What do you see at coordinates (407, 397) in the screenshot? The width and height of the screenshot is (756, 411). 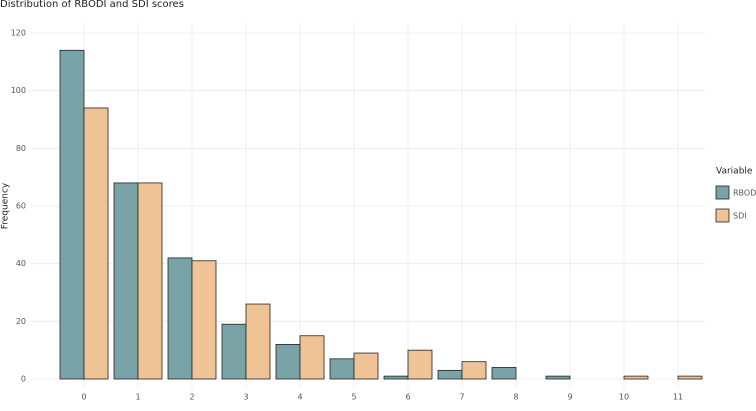 I see `x-tick-label: 6` at bounding box center [407, 397].